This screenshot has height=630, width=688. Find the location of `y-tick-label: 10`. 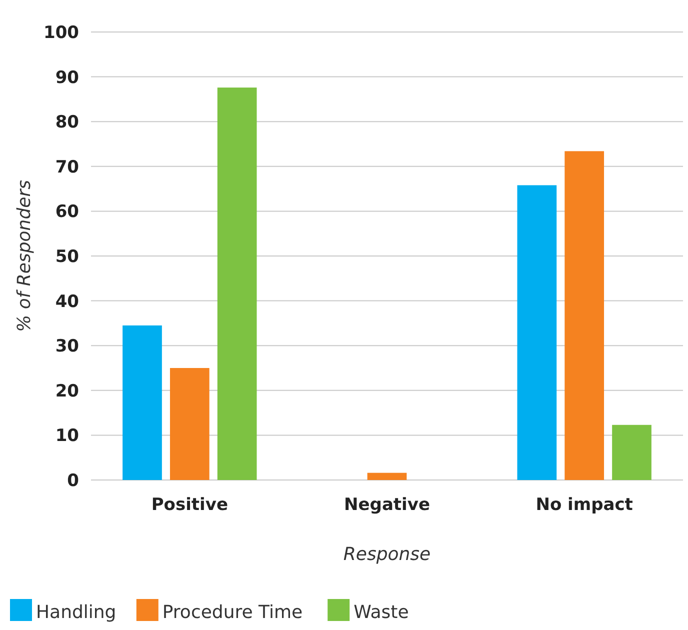

y-tick-label: 10 is located at coordinates (67, 436).